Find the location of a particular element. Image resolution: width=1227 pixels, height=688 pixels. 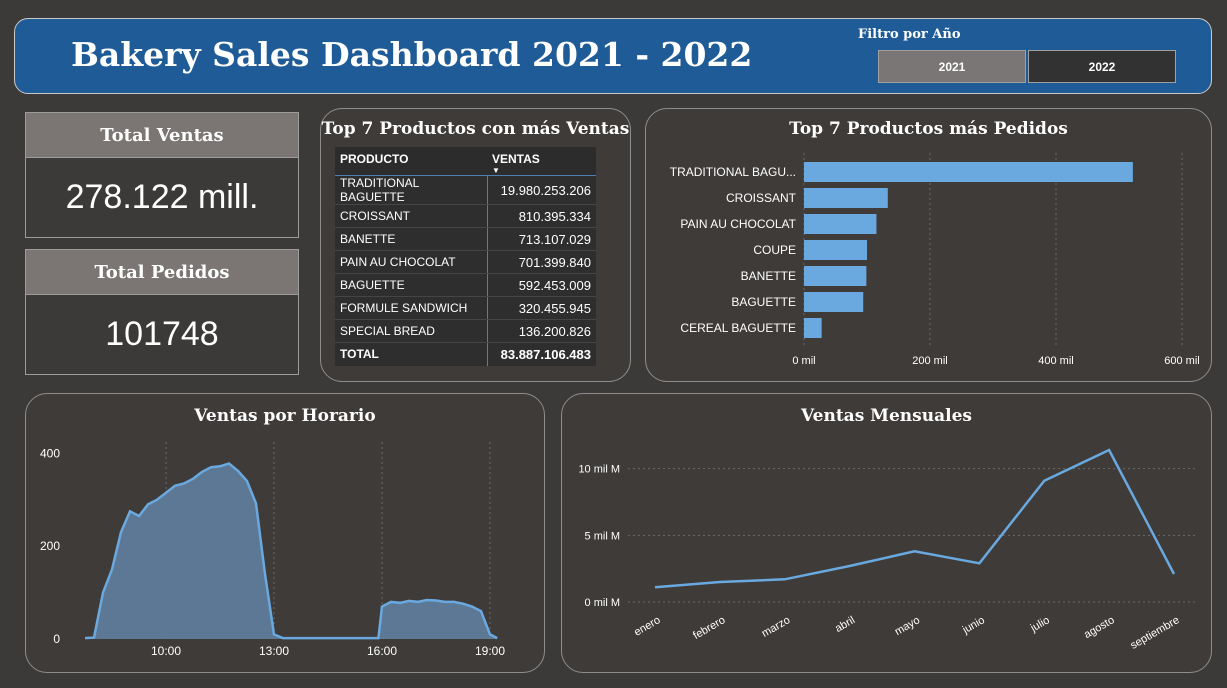

sales-cell: 701.399.840 is located at coordinates (541, 262).